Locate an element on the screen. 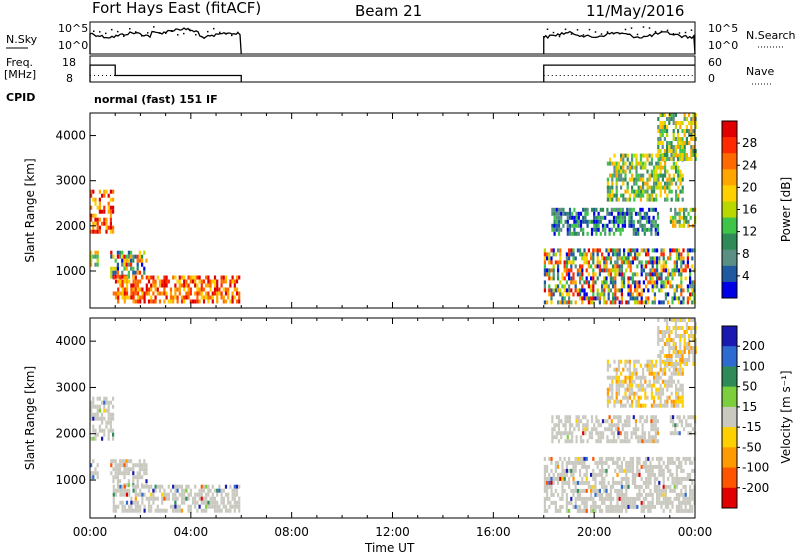 The height and width of the screenshot is (554, 800). nsearch-dot is located at coordinates (613, 33).